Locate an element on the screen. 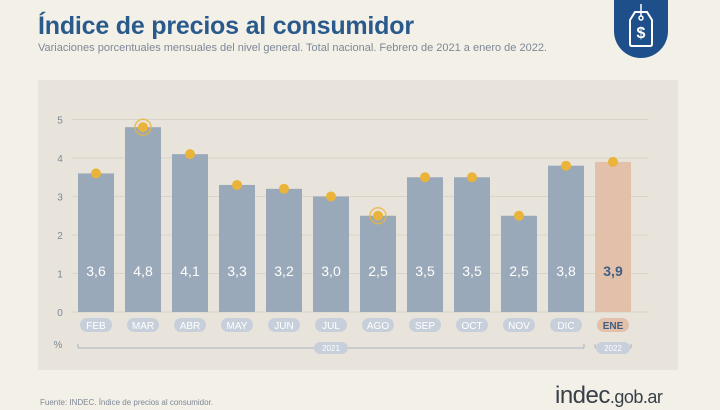  x-tick-label: ABR is located at coordinates (190, 326).